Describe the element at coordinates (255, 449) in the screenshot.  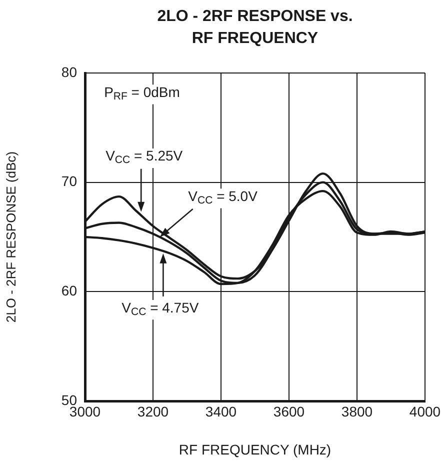
I see `x-axis-title: RF FREQUENCY (MHz)` at that location.